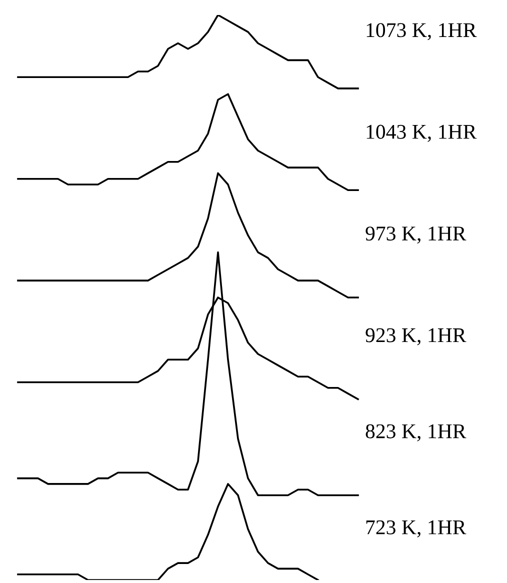 The image size is (507, 583). Describe the element at coordinates (416, 529) in the screenshot. I see `text: 723 K, 1HR` at that location.